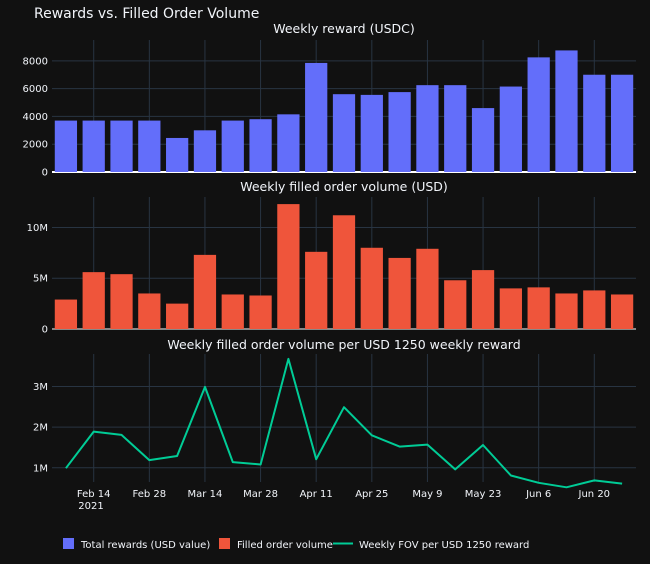 The height and width of the screenshot is (564, 650). I want to click on volume-y-tick-label: 5M, so click(40, 279).